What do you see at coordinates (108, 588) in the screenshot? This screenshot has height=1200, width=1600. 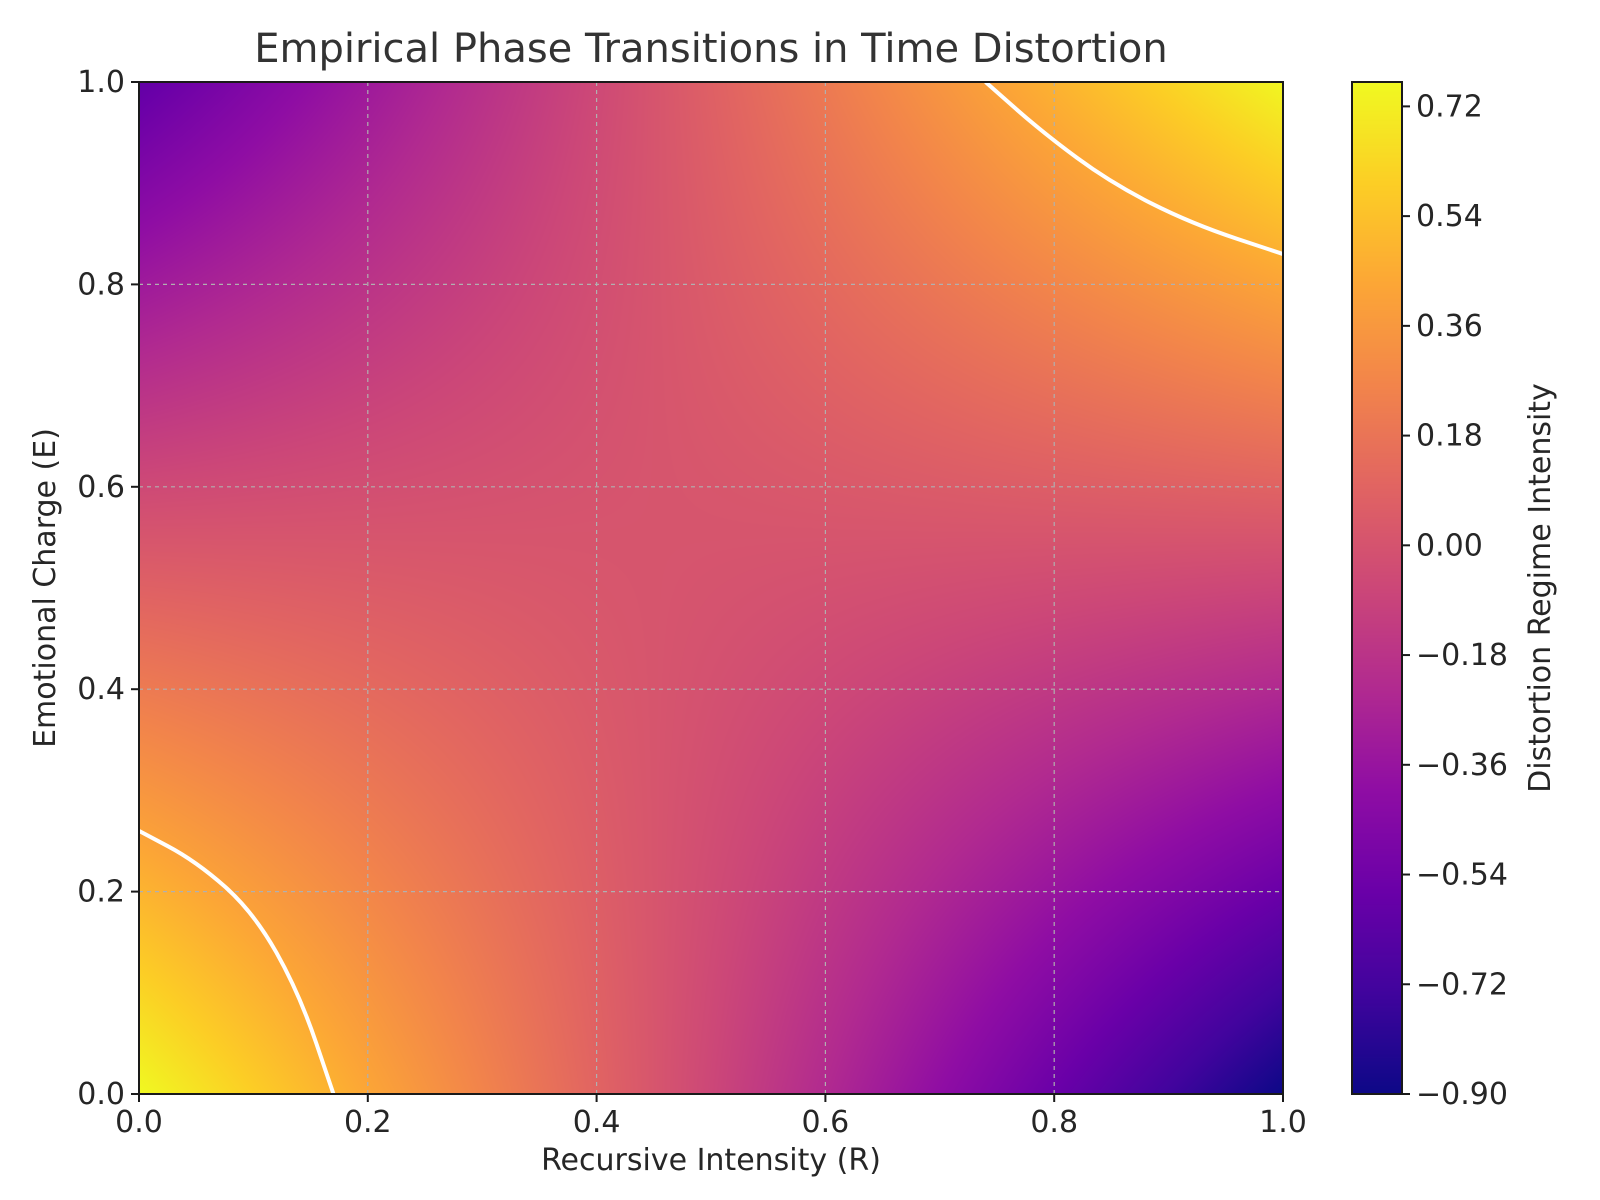 I see `y-axis-ticks: 0.0 0.2 0.4 0.6 0.8 1.0` at bounding box center [108, 588].